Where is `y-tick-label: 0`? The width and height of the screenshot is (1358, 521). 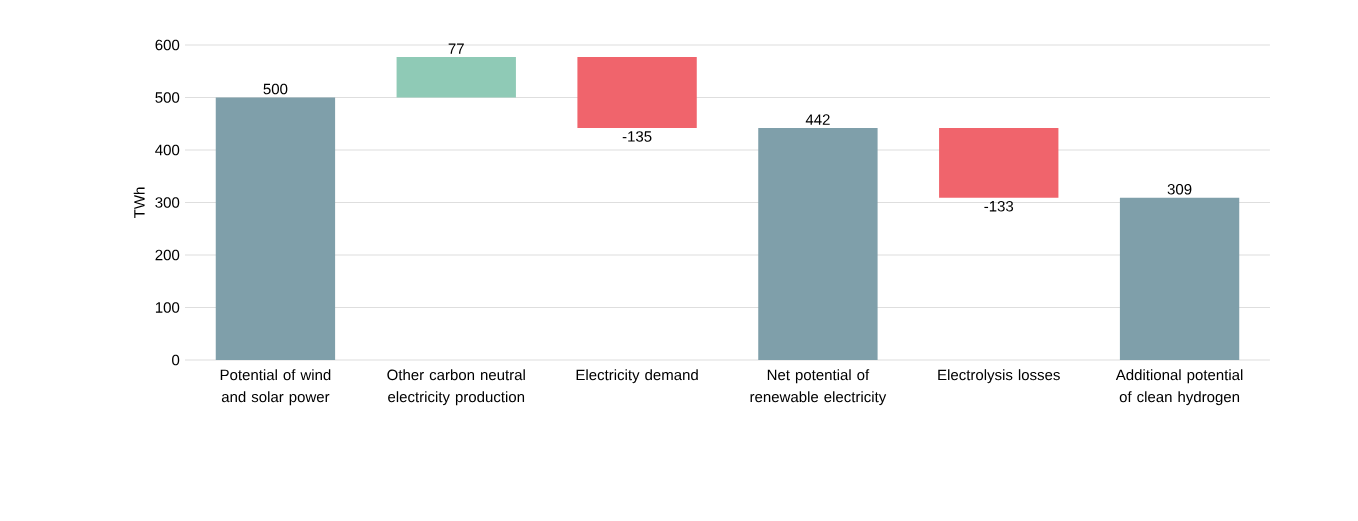
y-tick-label: 0 is located at coordinates (176, 360).